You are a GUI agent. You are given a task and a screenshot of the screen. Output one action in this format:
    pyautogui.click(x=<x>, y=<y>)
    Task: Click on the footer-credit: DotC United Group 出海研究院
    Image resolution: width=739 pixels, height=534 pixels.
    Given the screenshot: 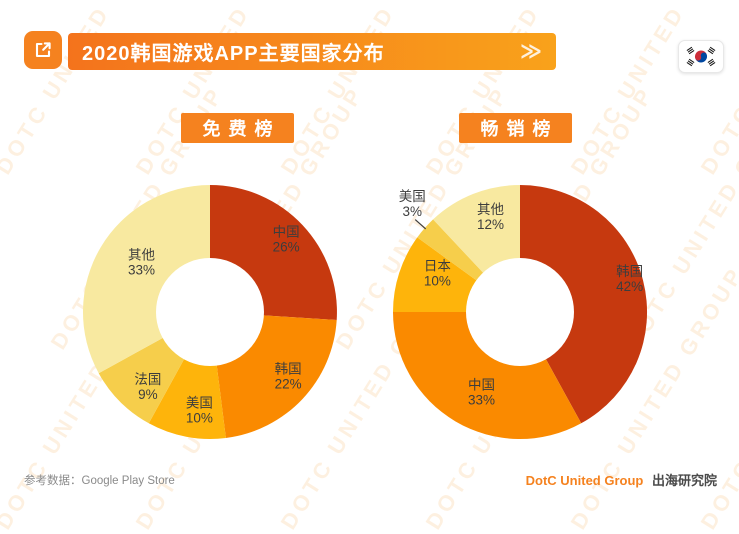 What is the action you would take?
    pyautogui.click(x=621, y=479)
    